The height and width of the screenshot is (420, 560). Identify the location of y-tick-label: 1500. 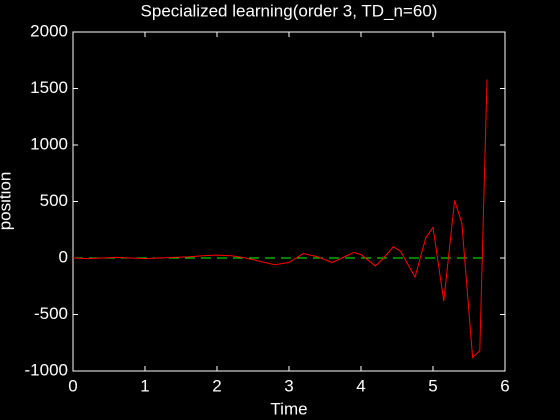
(49, 87).